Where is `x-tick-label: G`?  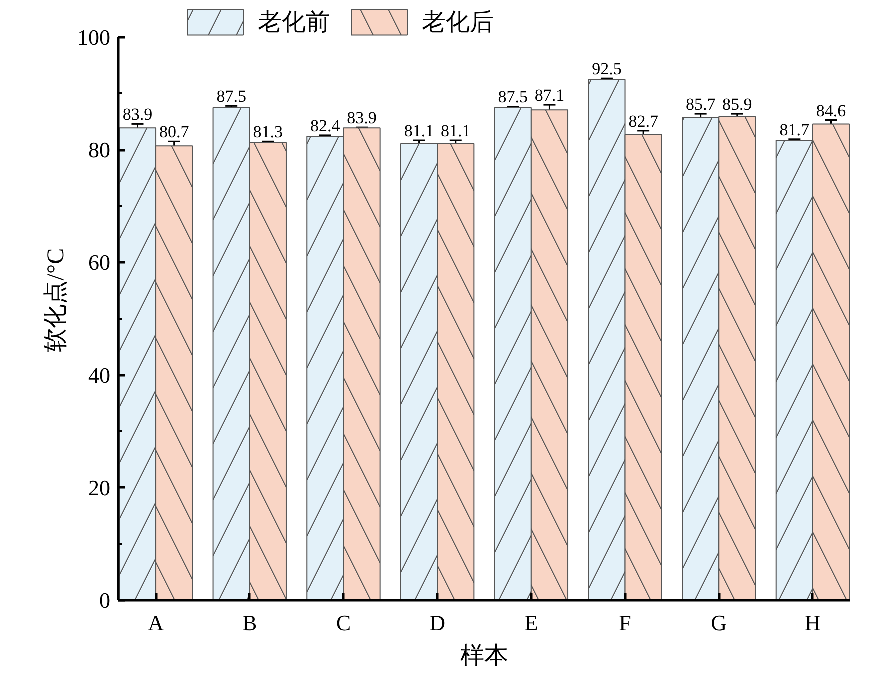
x-tick-label: G is located at coordinates (719, 623).